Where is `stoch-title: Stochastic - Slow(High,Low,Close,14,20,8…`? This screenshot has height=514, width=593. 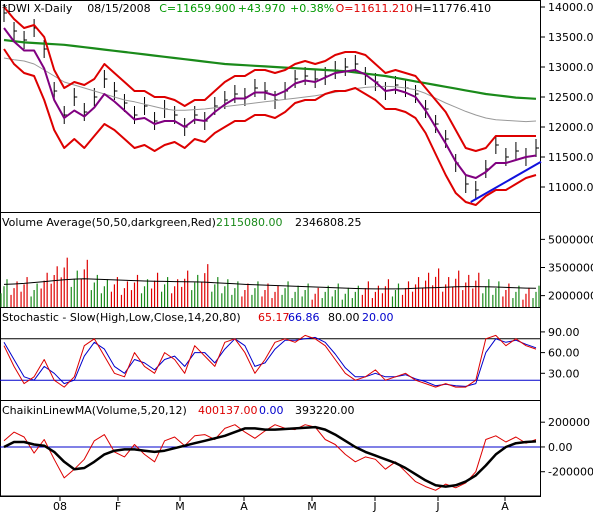
stoch-title: Stochastic - Slow(High,Low,Close,14,20,8… is located at coordinates (121, 317).